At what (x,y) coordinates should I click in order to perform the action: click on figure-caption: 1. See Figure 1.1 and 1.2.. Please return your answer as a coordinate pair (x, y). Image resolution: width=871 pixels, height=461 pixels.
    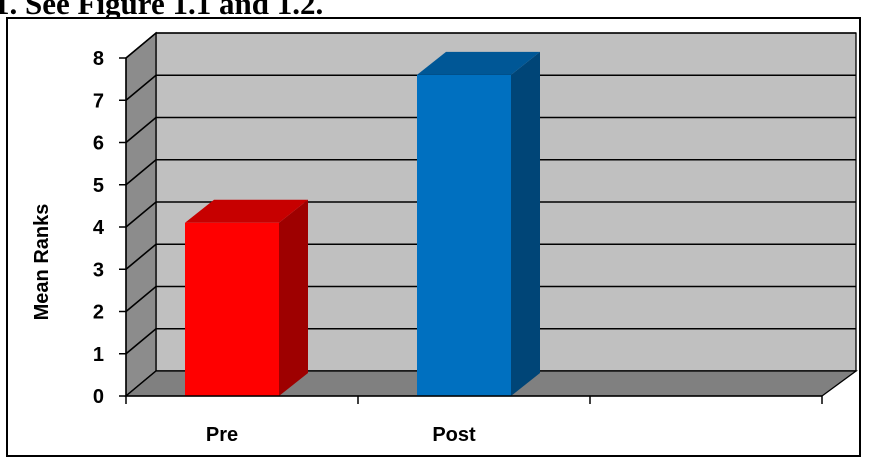
    Looking at the image, I should click on (162, 10).